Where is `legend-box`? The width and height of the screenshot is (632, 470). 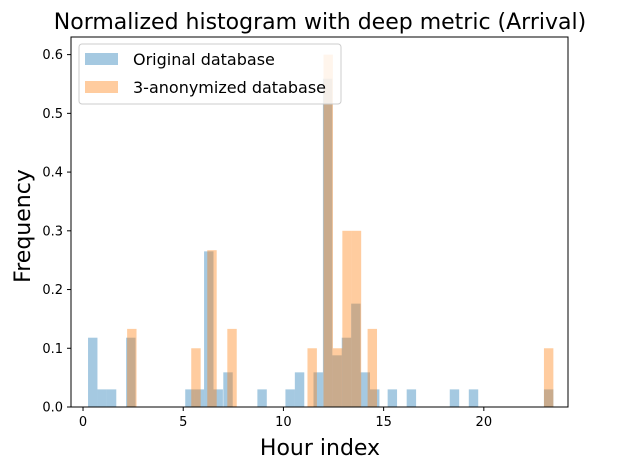
legend-box is located at coordinates (210, 74).